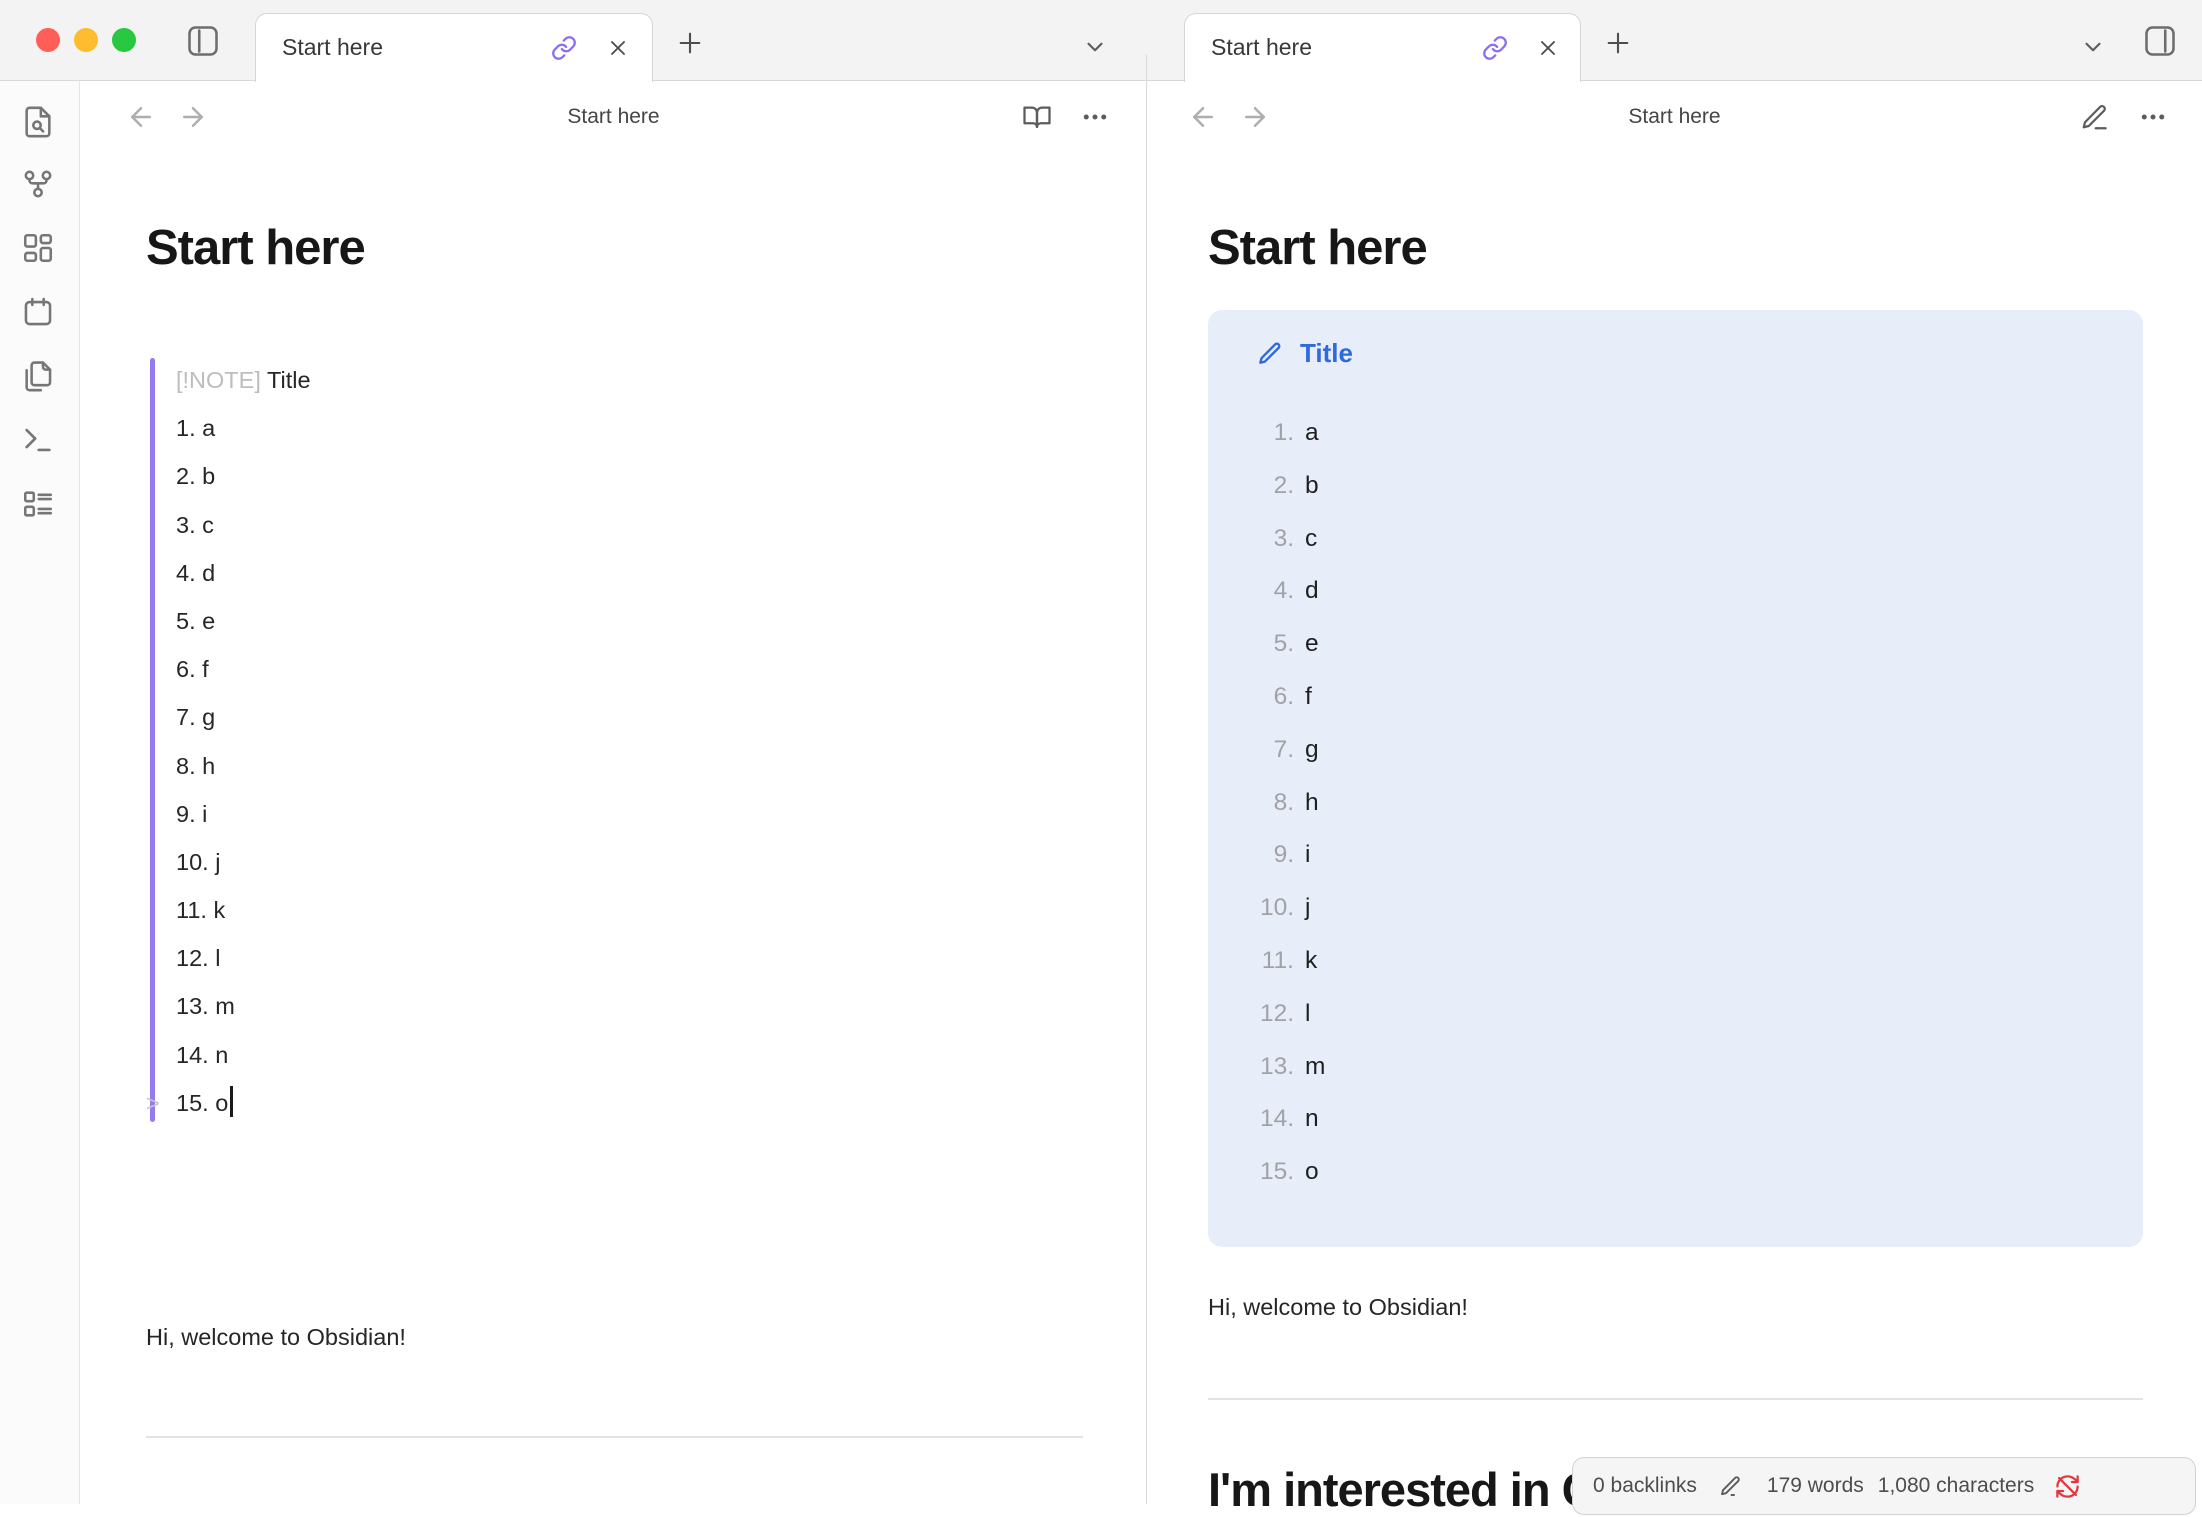  What do you see at coordinates (48, 40) in the screenshot?
I see `window-close-button` at bounding box center [48, 40].